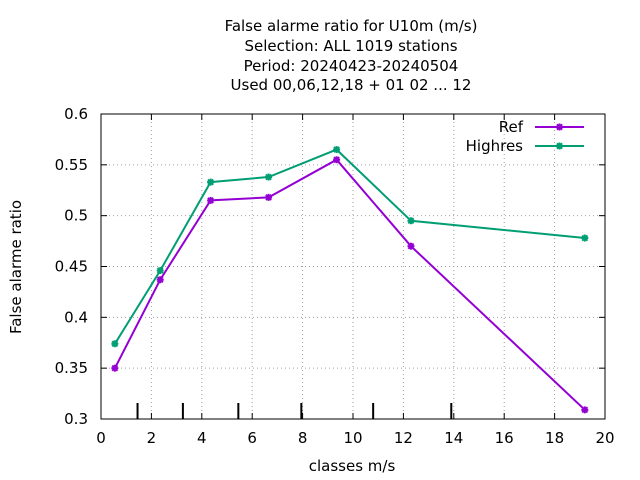  I want to click on x-tick-label: 14, so click(453, 438).